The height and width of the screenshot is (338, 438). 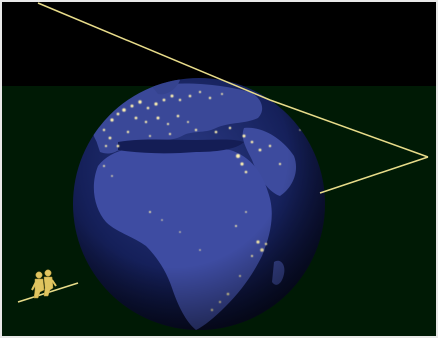 I want to click on upper-sightline-right, so click(x=349, y=128).